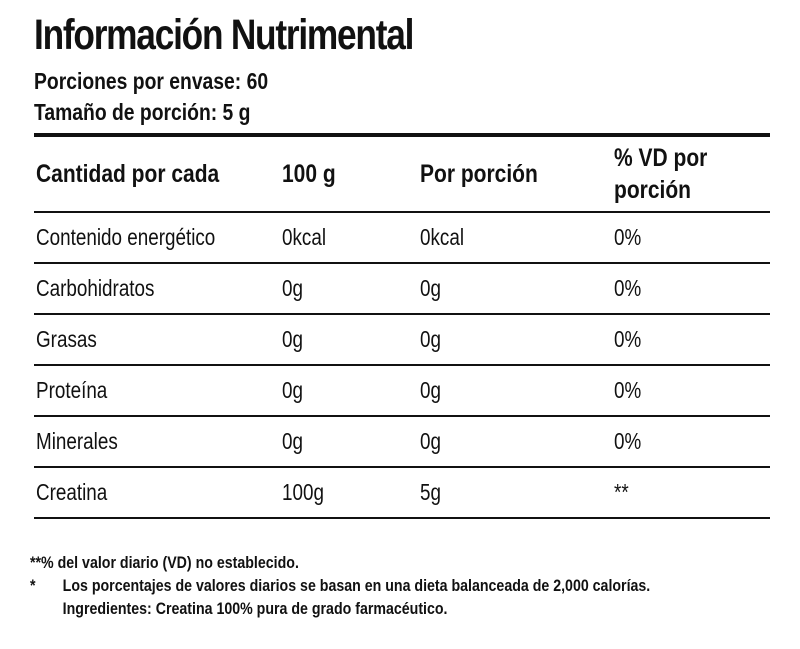 Image resolution: width=800 pixels, height=649 pixels. Describe the element at coordinates (72, 390) in the screenshot. I see `nutrient-name: Proteína` at that location.